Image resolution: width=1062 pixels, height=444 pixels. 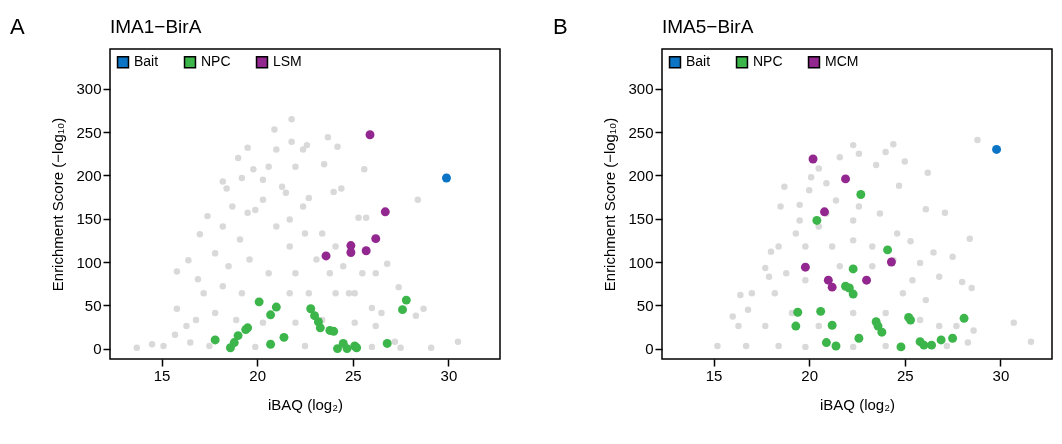 I want to click on text: B, so click(x=560, y=26).